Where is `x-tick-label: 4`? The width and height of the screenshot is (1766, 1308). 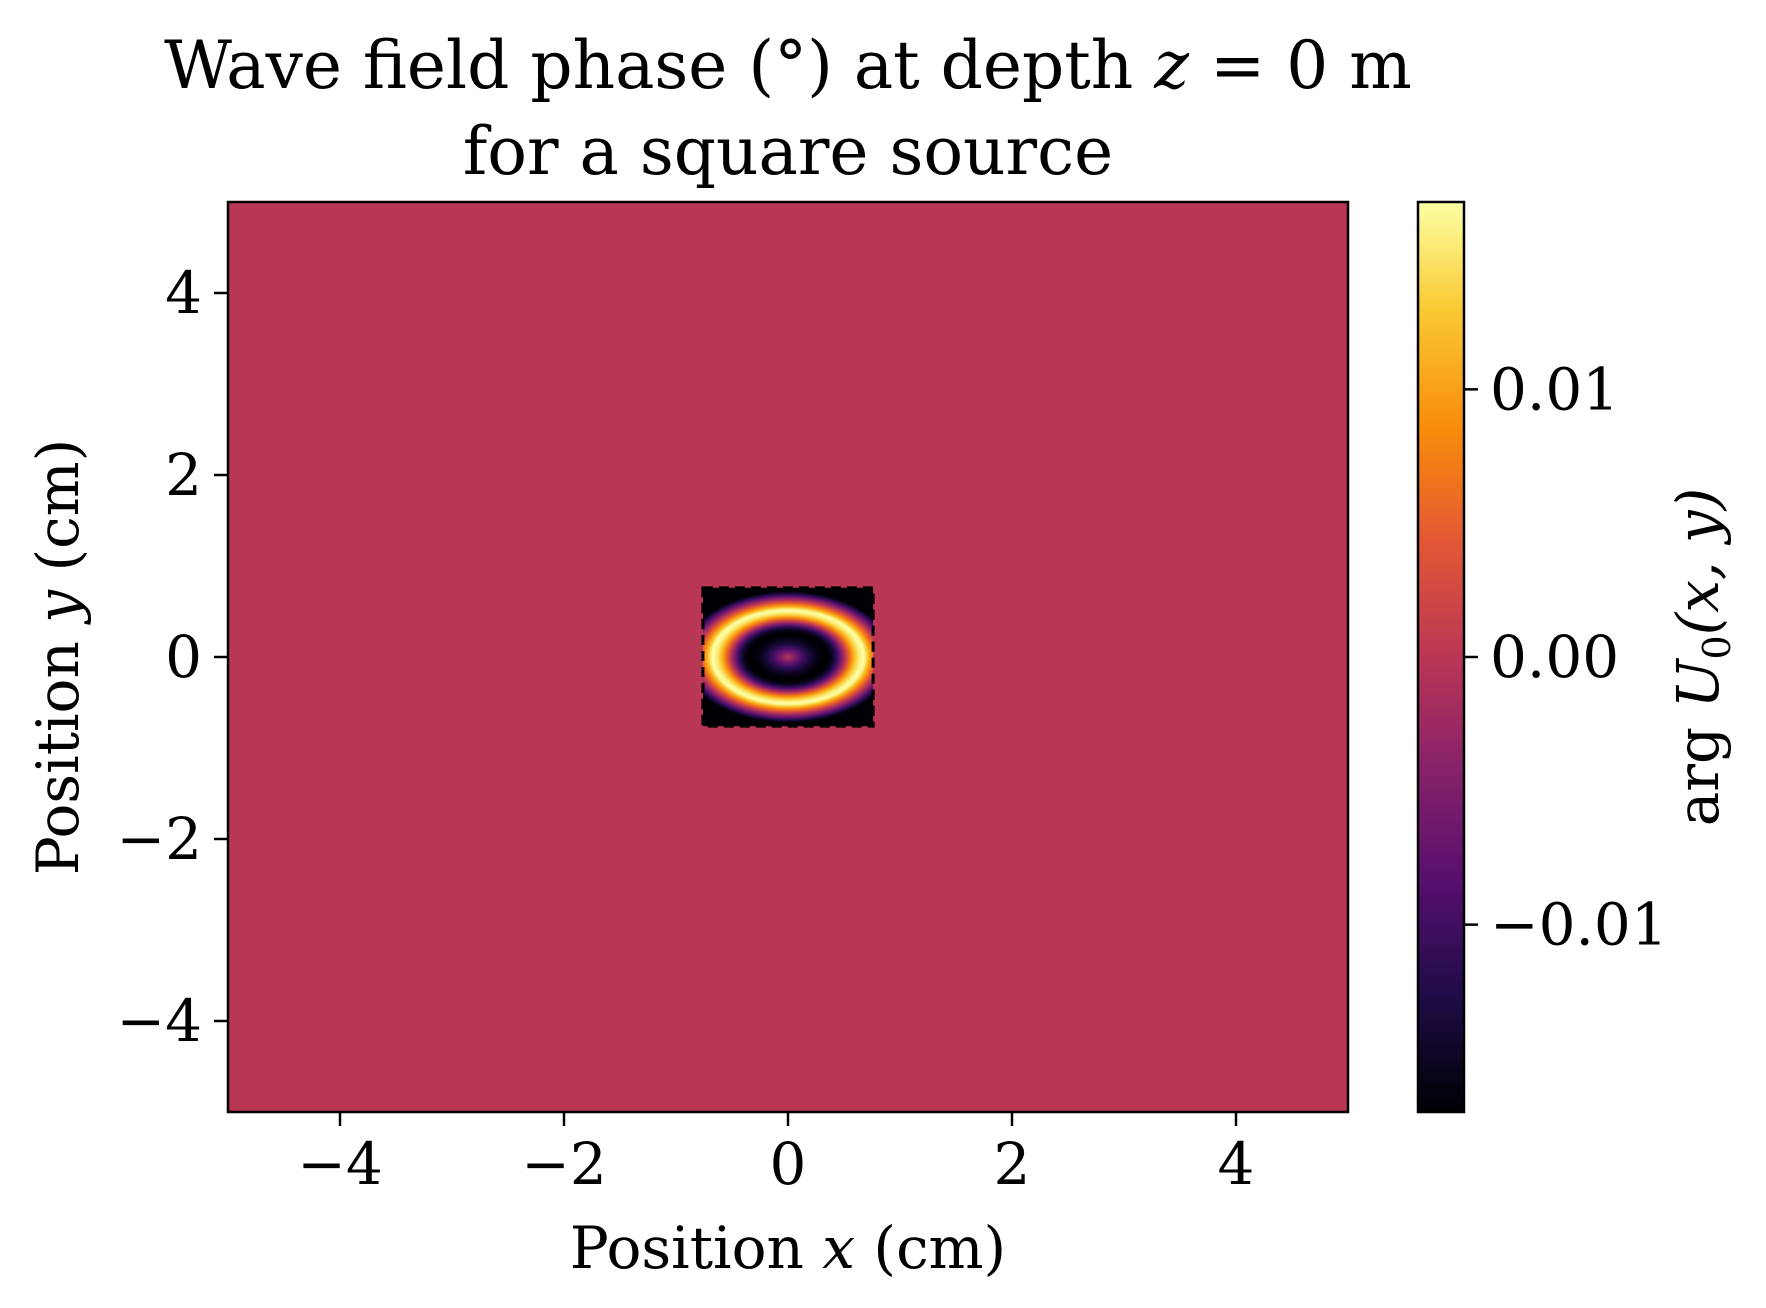 x-tick-label: 4 is located at coordinates (1236, 1164).